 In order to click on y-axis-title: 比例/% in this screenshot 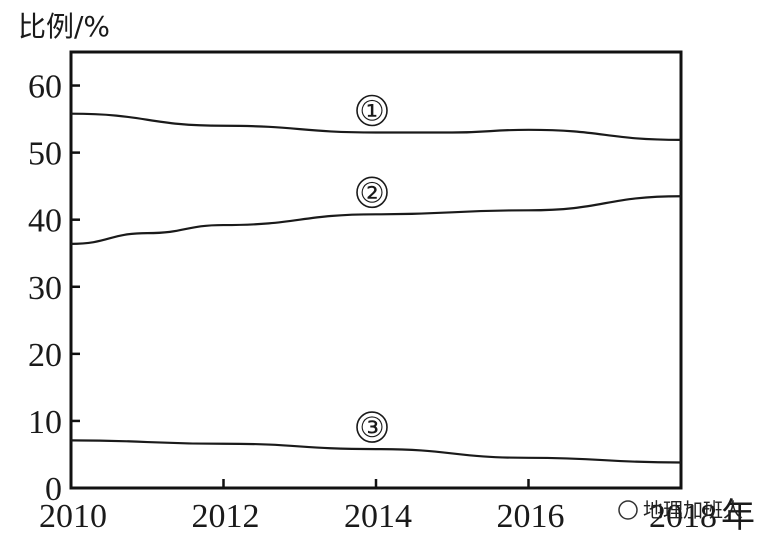, I will do `click(64, 26)`.